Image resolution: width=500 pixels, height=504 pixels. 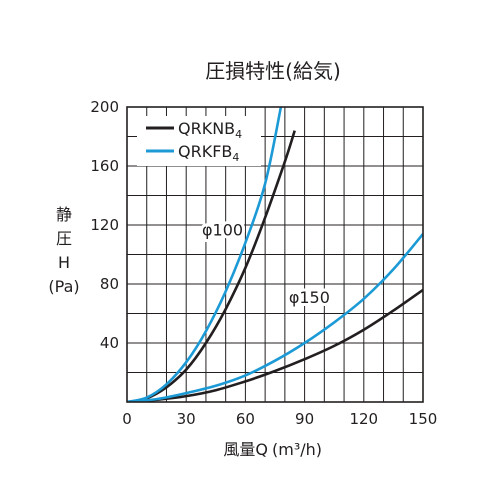 I want to click on x-tick-label: 120, so click(x=363, y=419).